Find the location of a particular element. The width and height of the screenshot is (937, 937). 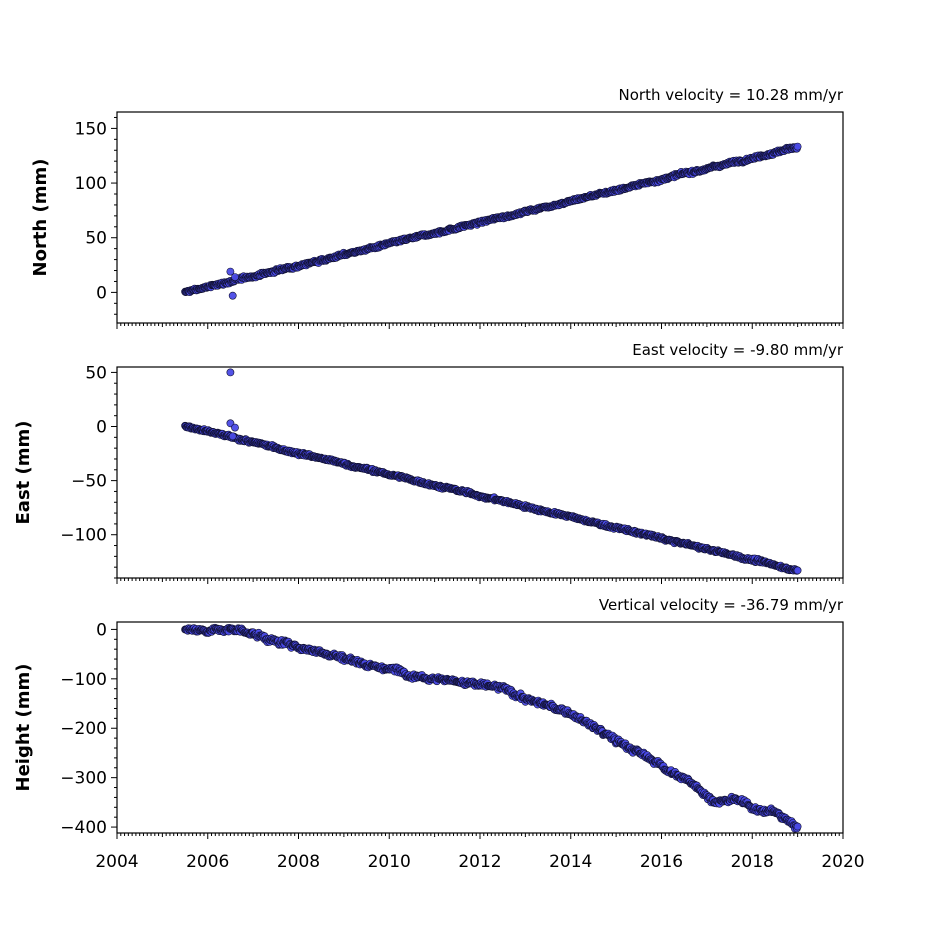

north-y-axis-label: North (mm) is located at coordinates (40, 218).